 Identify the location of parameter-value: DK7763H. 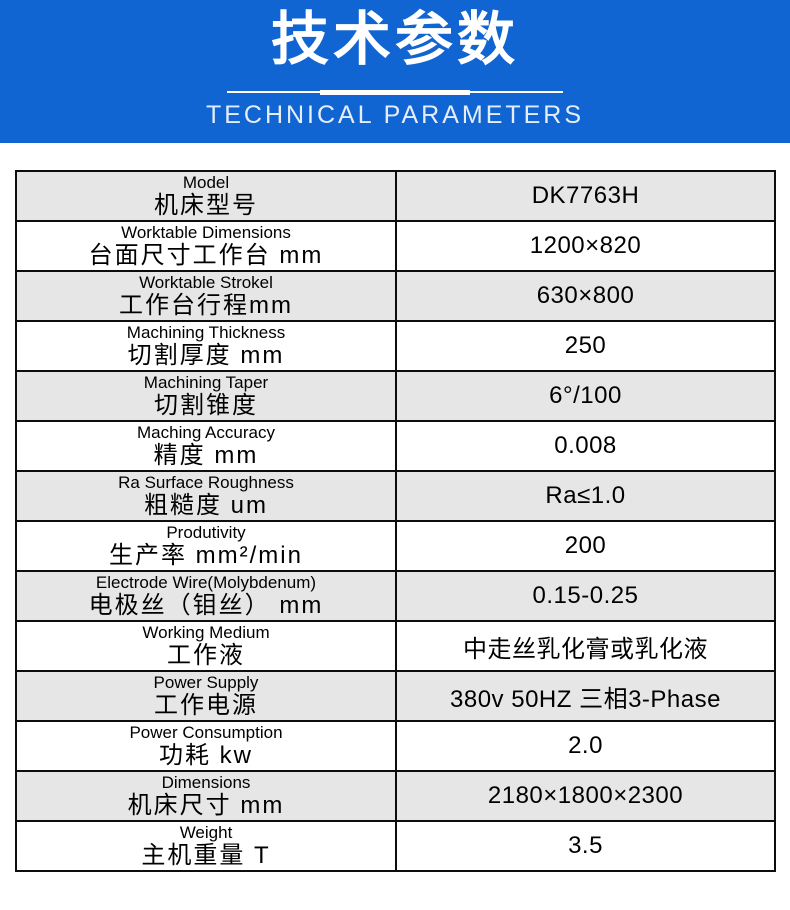
(585, 196).